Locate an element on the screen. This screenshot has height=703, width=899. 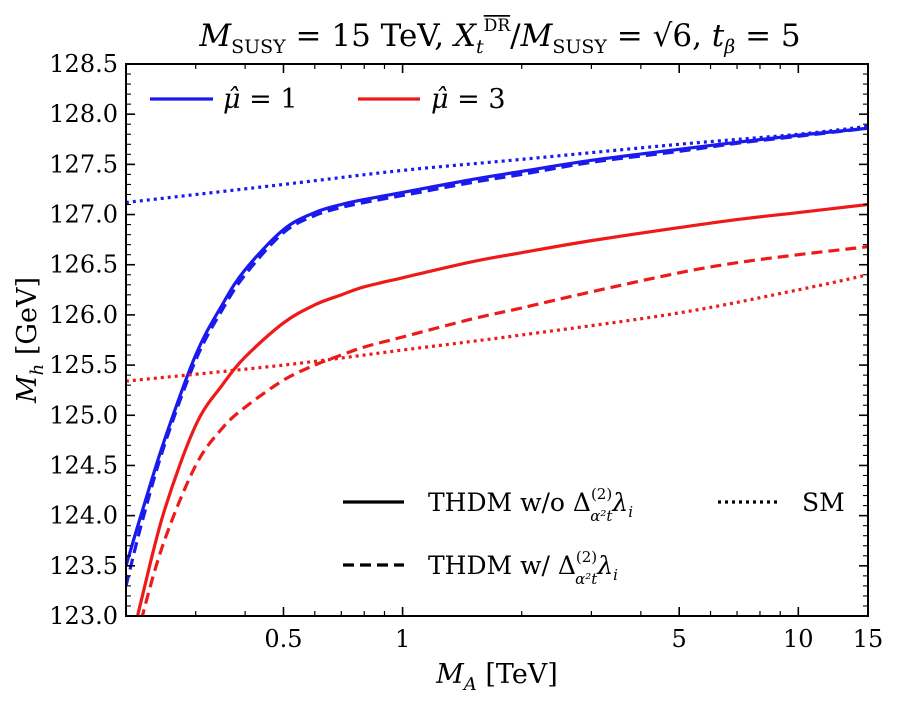
y-tick-label: 123.5 is located at coordinates (83, 566).